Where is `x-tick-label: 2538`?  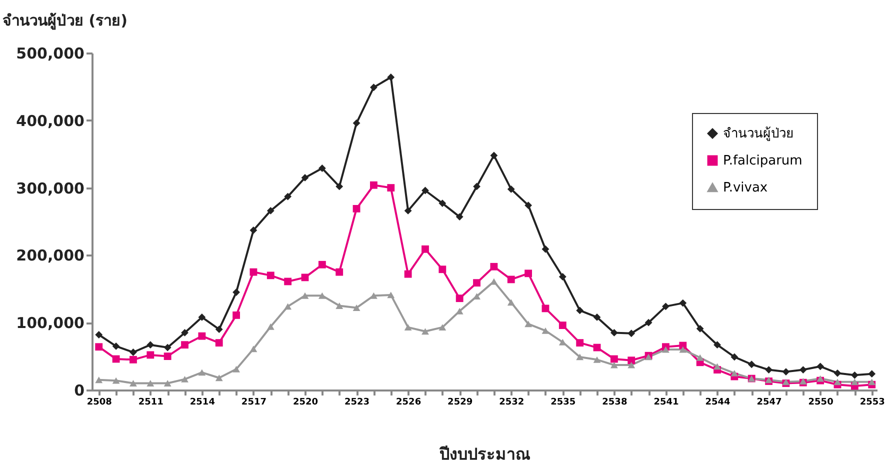 x-tick-label: 2538 is located at coordinates (615, 403).